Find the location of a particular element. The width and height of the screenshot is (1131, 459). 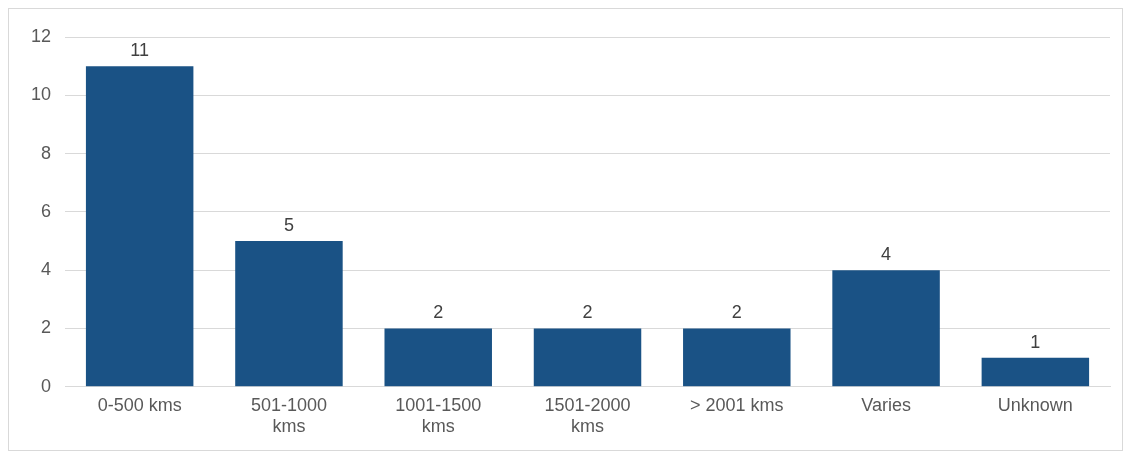

x-tick-label: > 2001 kms is located at coordinates (737, 404).